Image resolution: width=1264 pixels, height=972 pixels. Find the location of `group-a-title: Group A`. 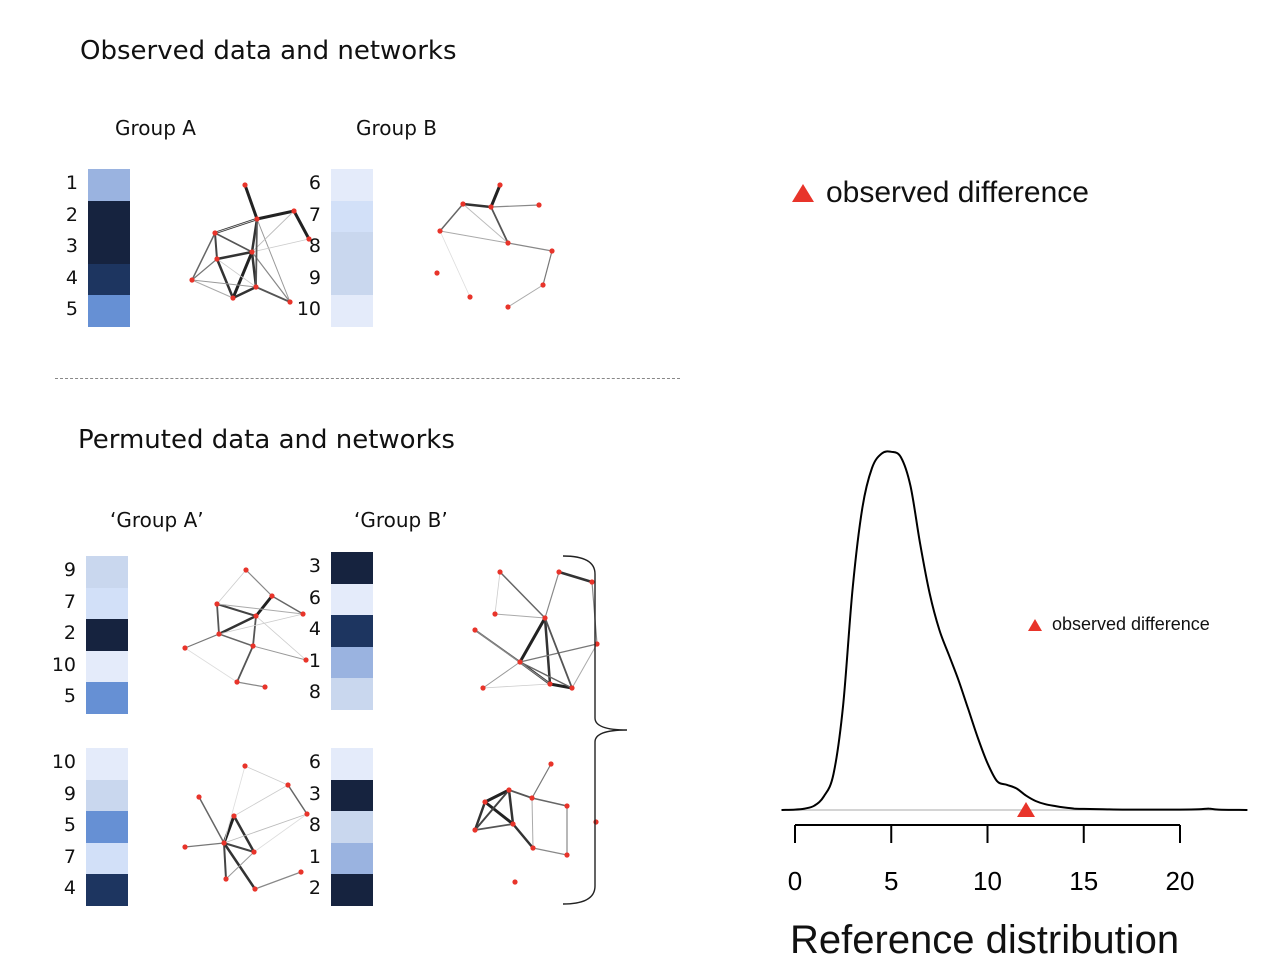

group-a-title: Group A is located at coordinates (155, 128).